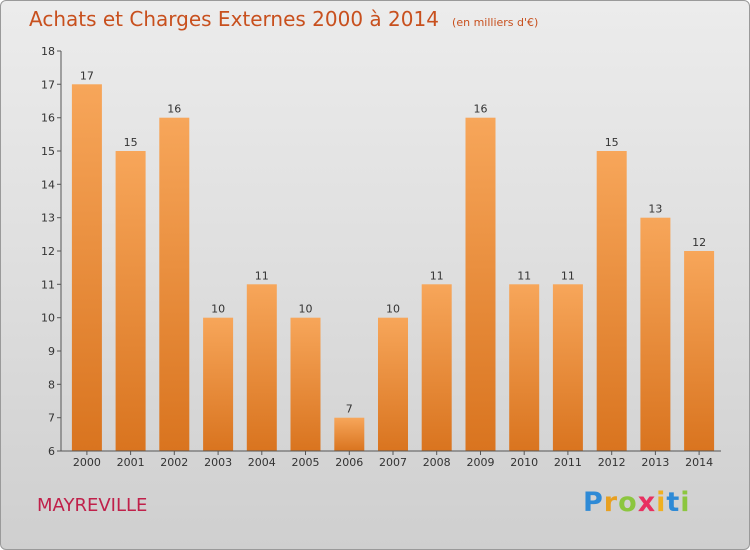 This screenshot has width=750, height=550. I want to click on x-tick-label-2004: 2004, so click(262, 462).